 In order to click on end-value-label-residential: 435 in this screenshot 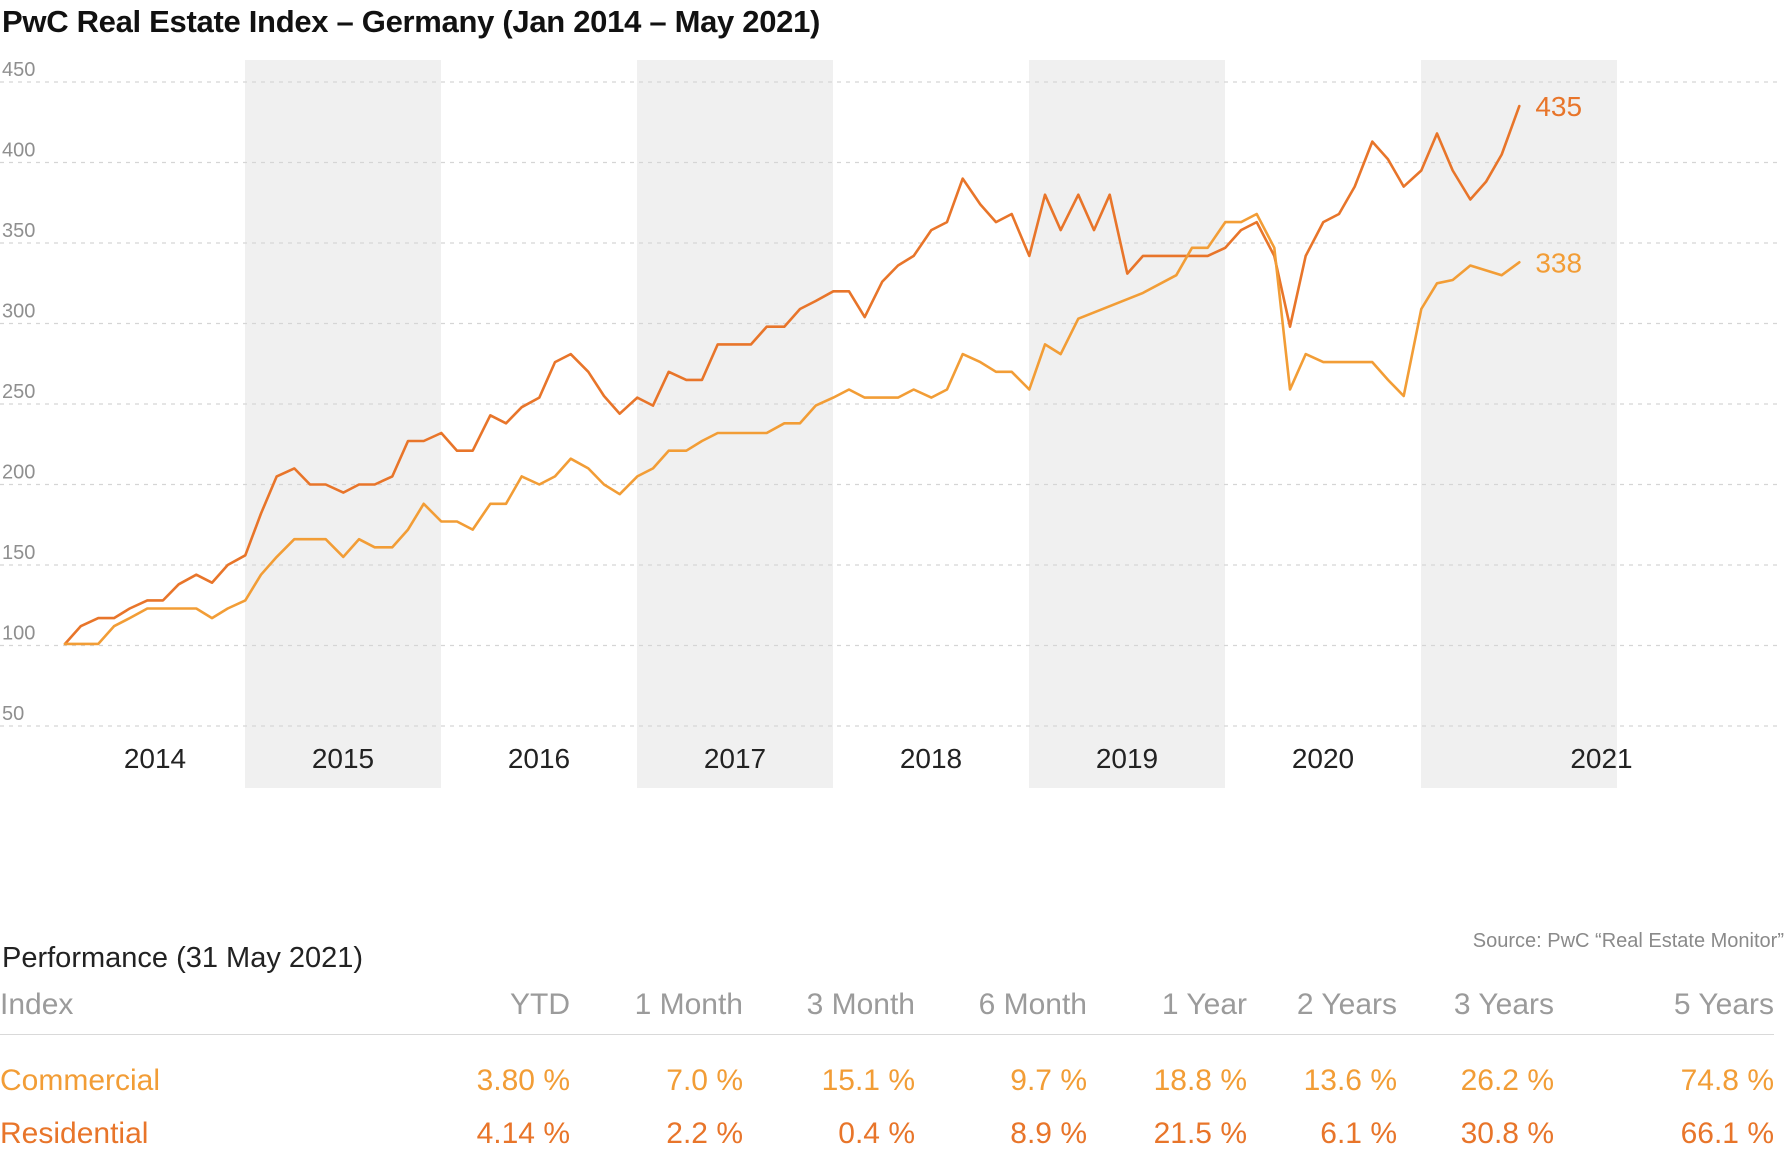, I will do `click(1558, 106)`.